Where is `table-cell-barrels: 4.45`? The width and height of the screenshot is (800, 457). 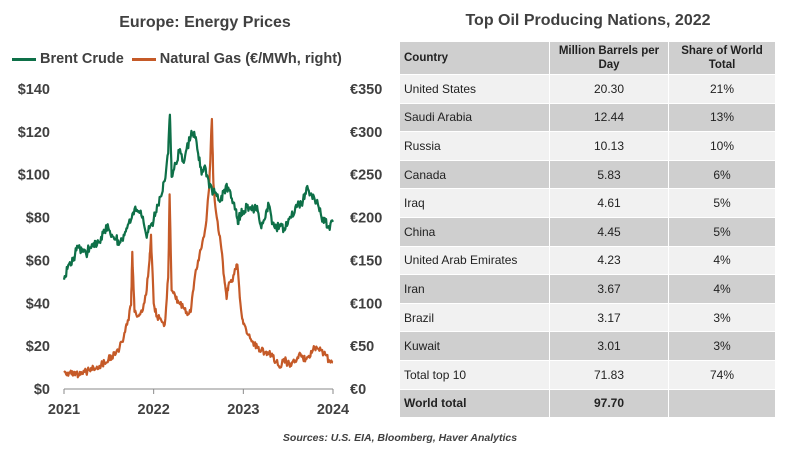 table-cell-barrels: 4.45 is located at coordinates (609, 231).